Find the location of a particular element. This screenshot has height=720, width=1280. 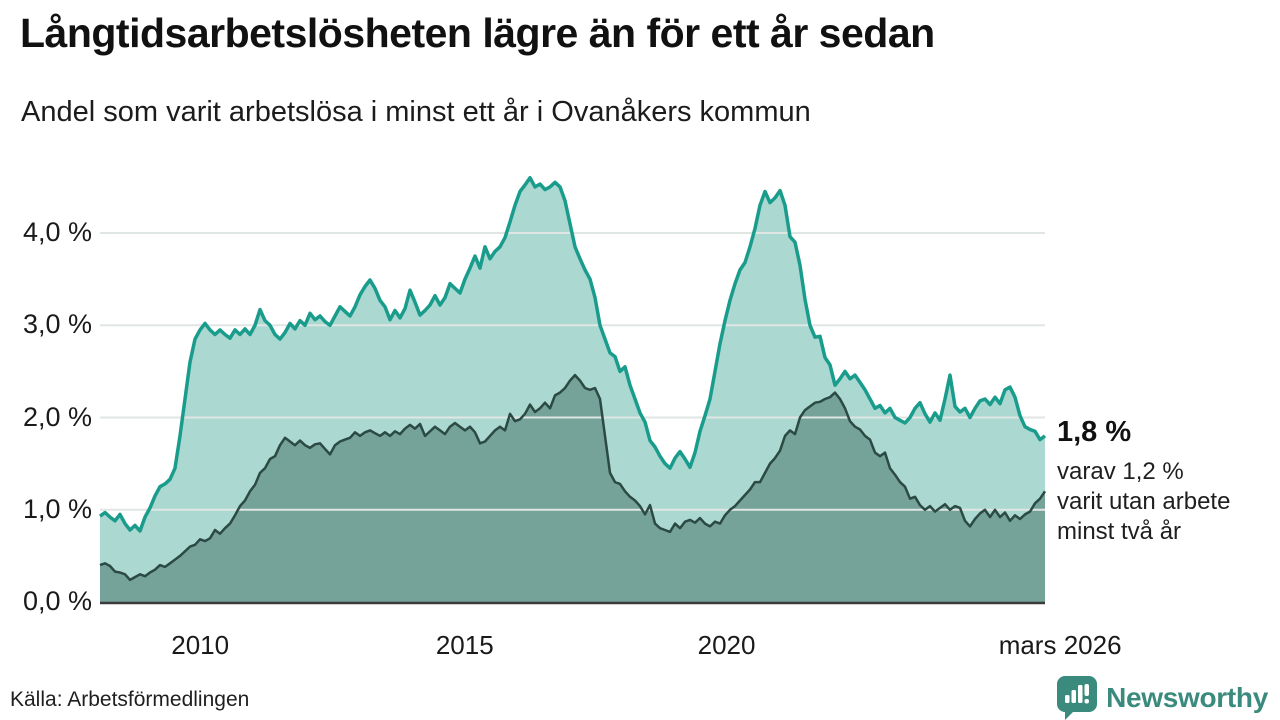

newsworthy-logo-icon is located at coordinates (1077, 698).